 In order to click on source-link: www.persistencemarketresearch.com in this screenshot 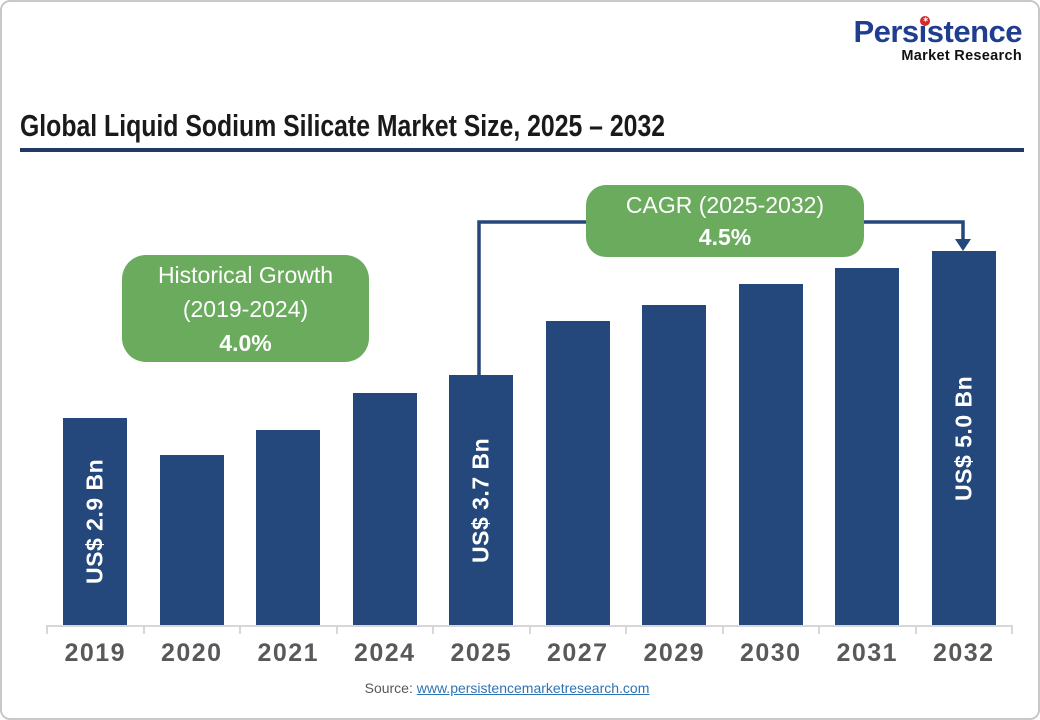, I will do `click(533, 688)`.